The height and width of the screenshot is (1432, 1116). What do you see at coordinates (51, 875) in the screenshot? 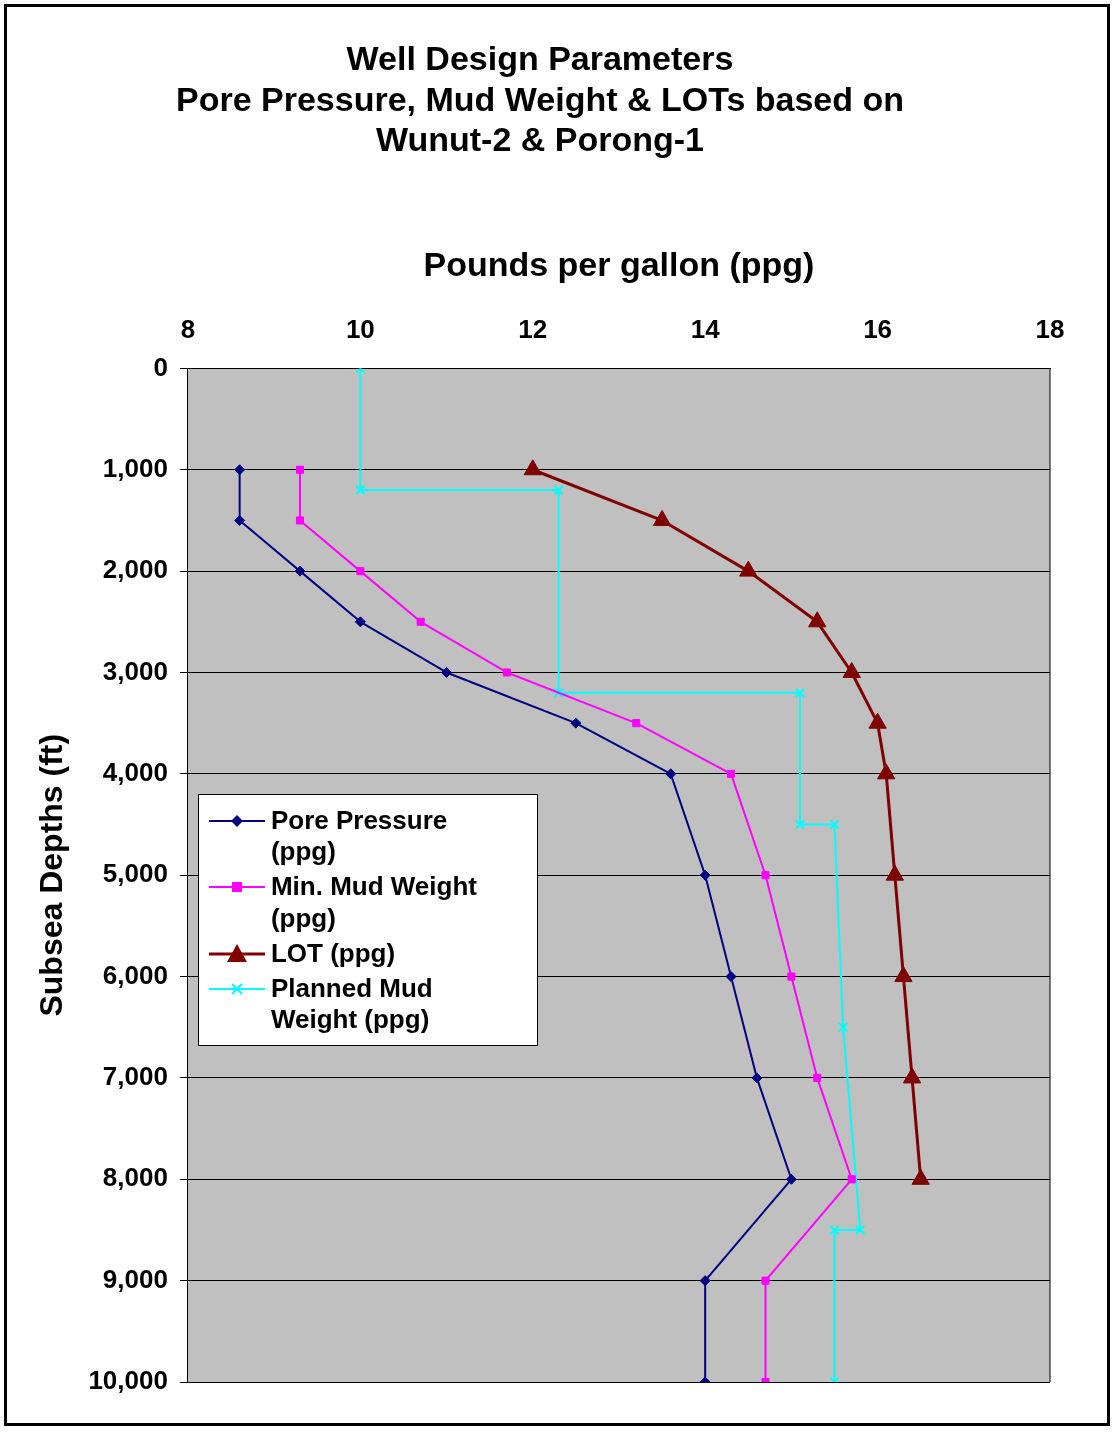
I see `y-axis-title: Subsea Depths (ft)` at bounding box center [51, 875].